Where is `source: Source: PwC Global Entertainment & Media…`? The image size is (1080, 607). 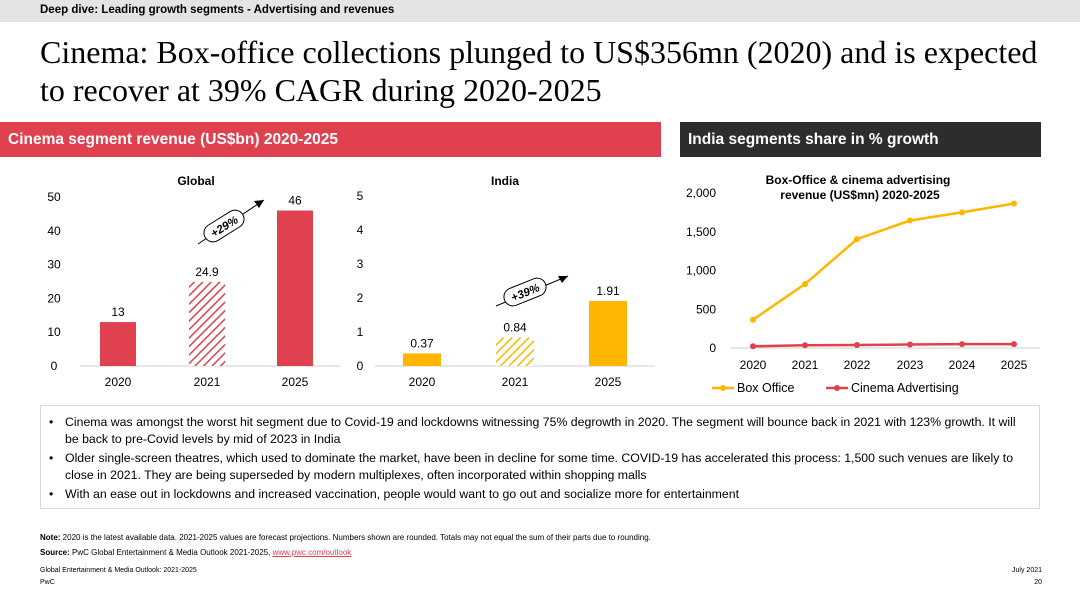
source: Source: PwC Global Entertainment & Media… is located at coordinates (195, 552).